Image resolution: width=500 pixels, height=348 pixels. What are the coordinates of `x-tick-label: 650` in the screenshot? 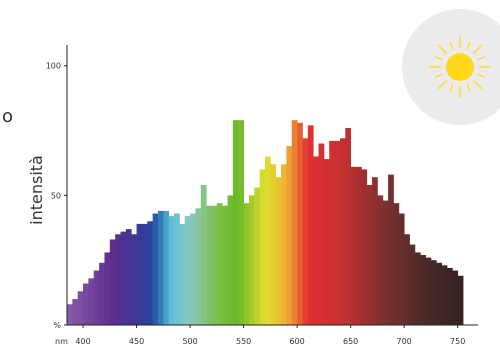 It's located at (350, 341).